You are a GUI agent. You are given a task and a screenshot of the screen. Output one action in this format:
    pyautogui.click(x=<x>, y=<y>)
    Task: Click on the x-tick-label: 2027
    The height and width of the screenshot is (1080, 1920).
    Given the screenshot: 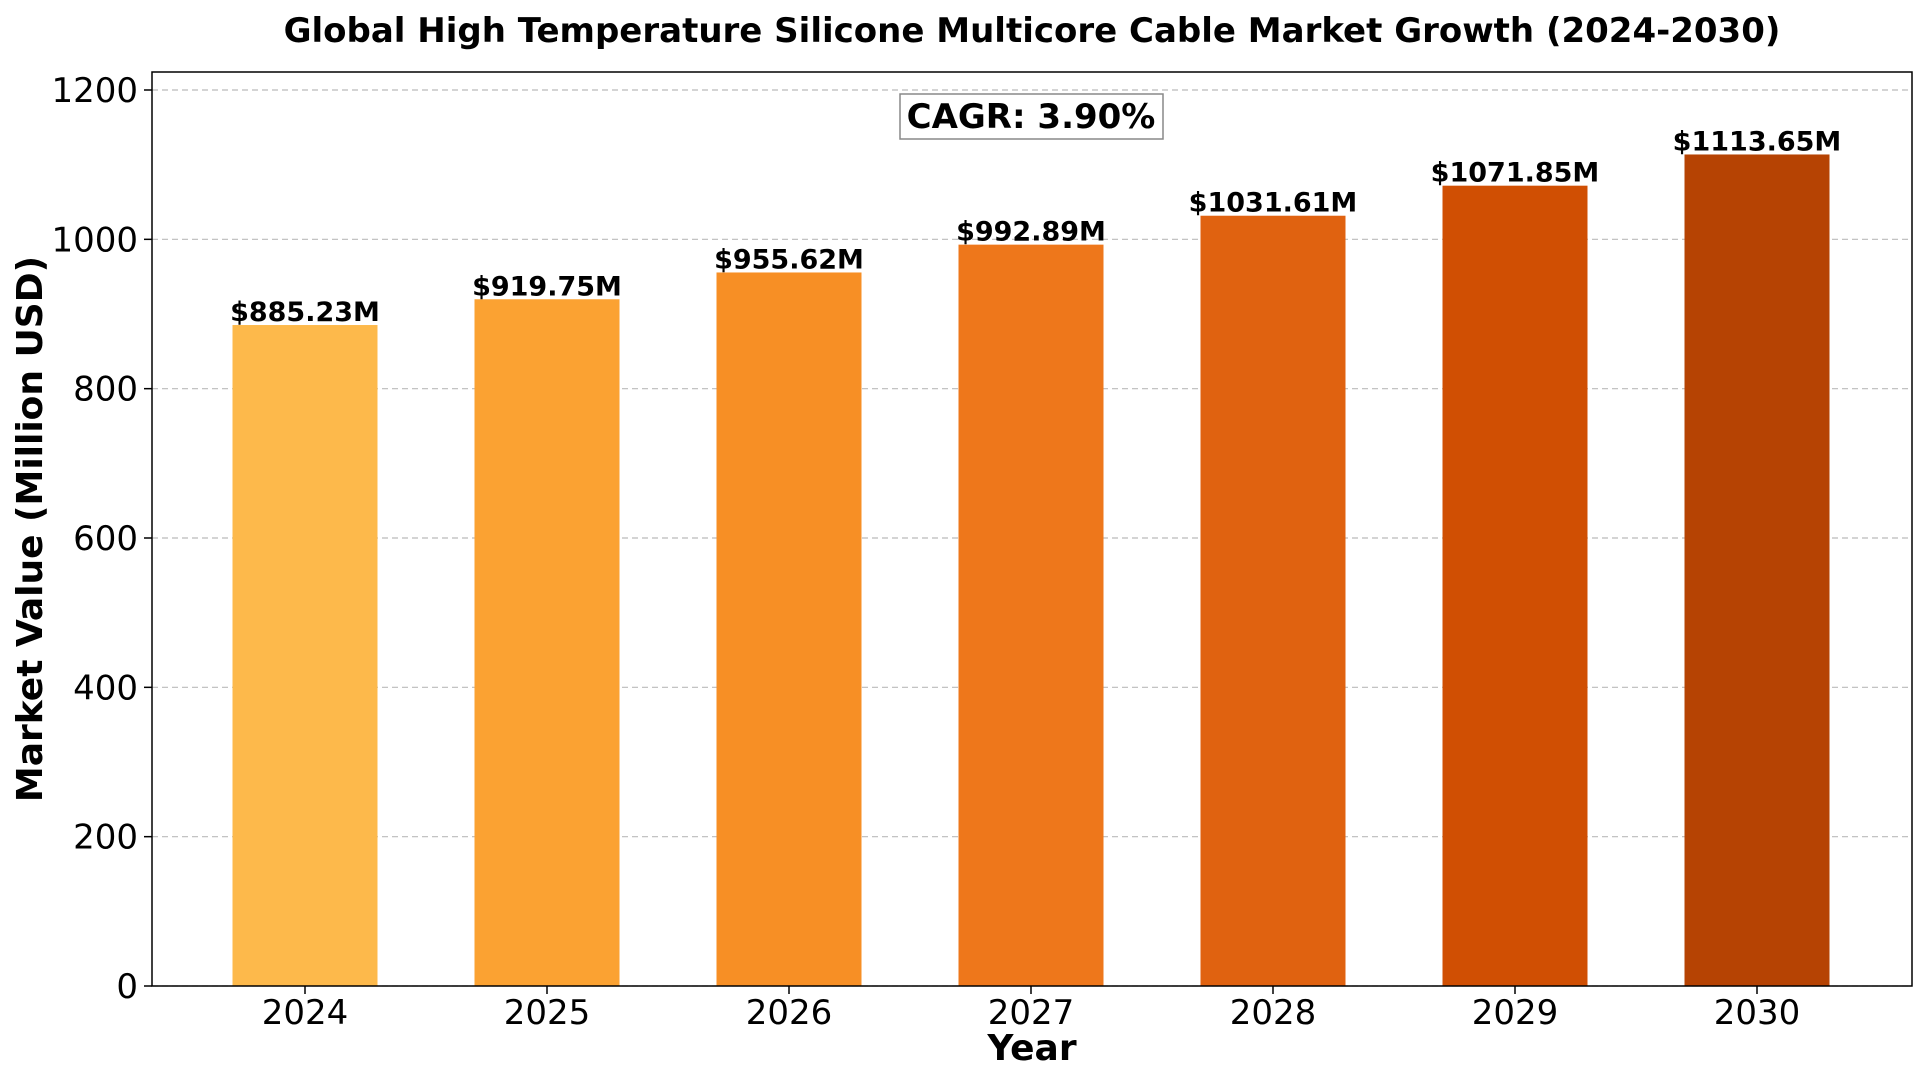 What is the action you would take?
    pyautogui.click(x=1031, y=1013)
    